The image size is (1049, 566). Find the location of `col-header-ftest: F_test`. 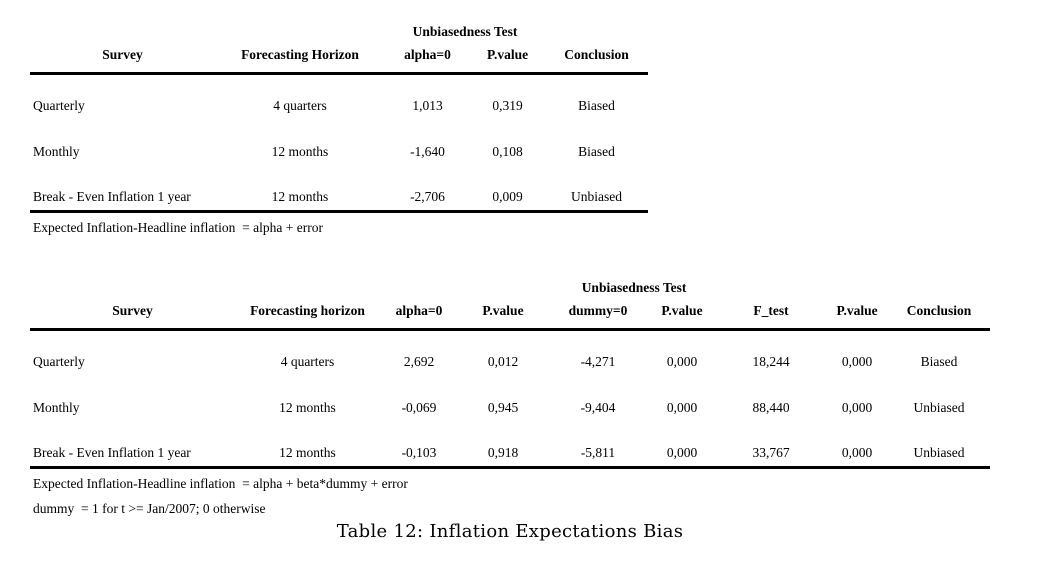

col-header-ftest: F_test is located at coordinates (771, 310).